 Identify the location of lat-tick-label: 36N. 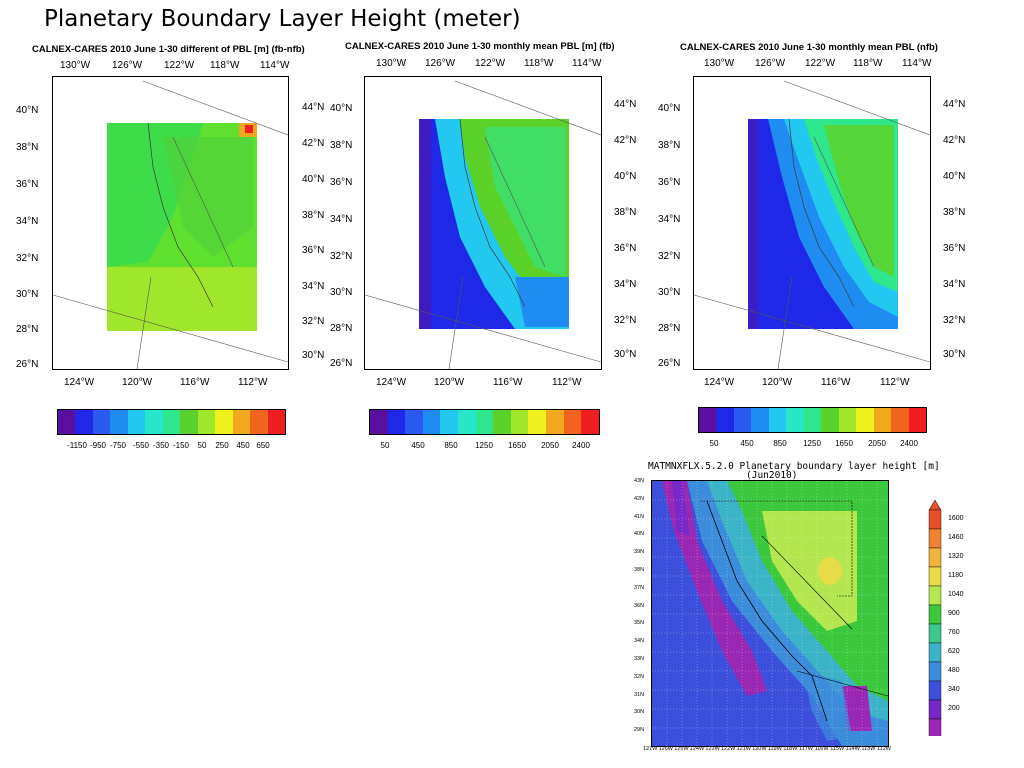
(639, 605).